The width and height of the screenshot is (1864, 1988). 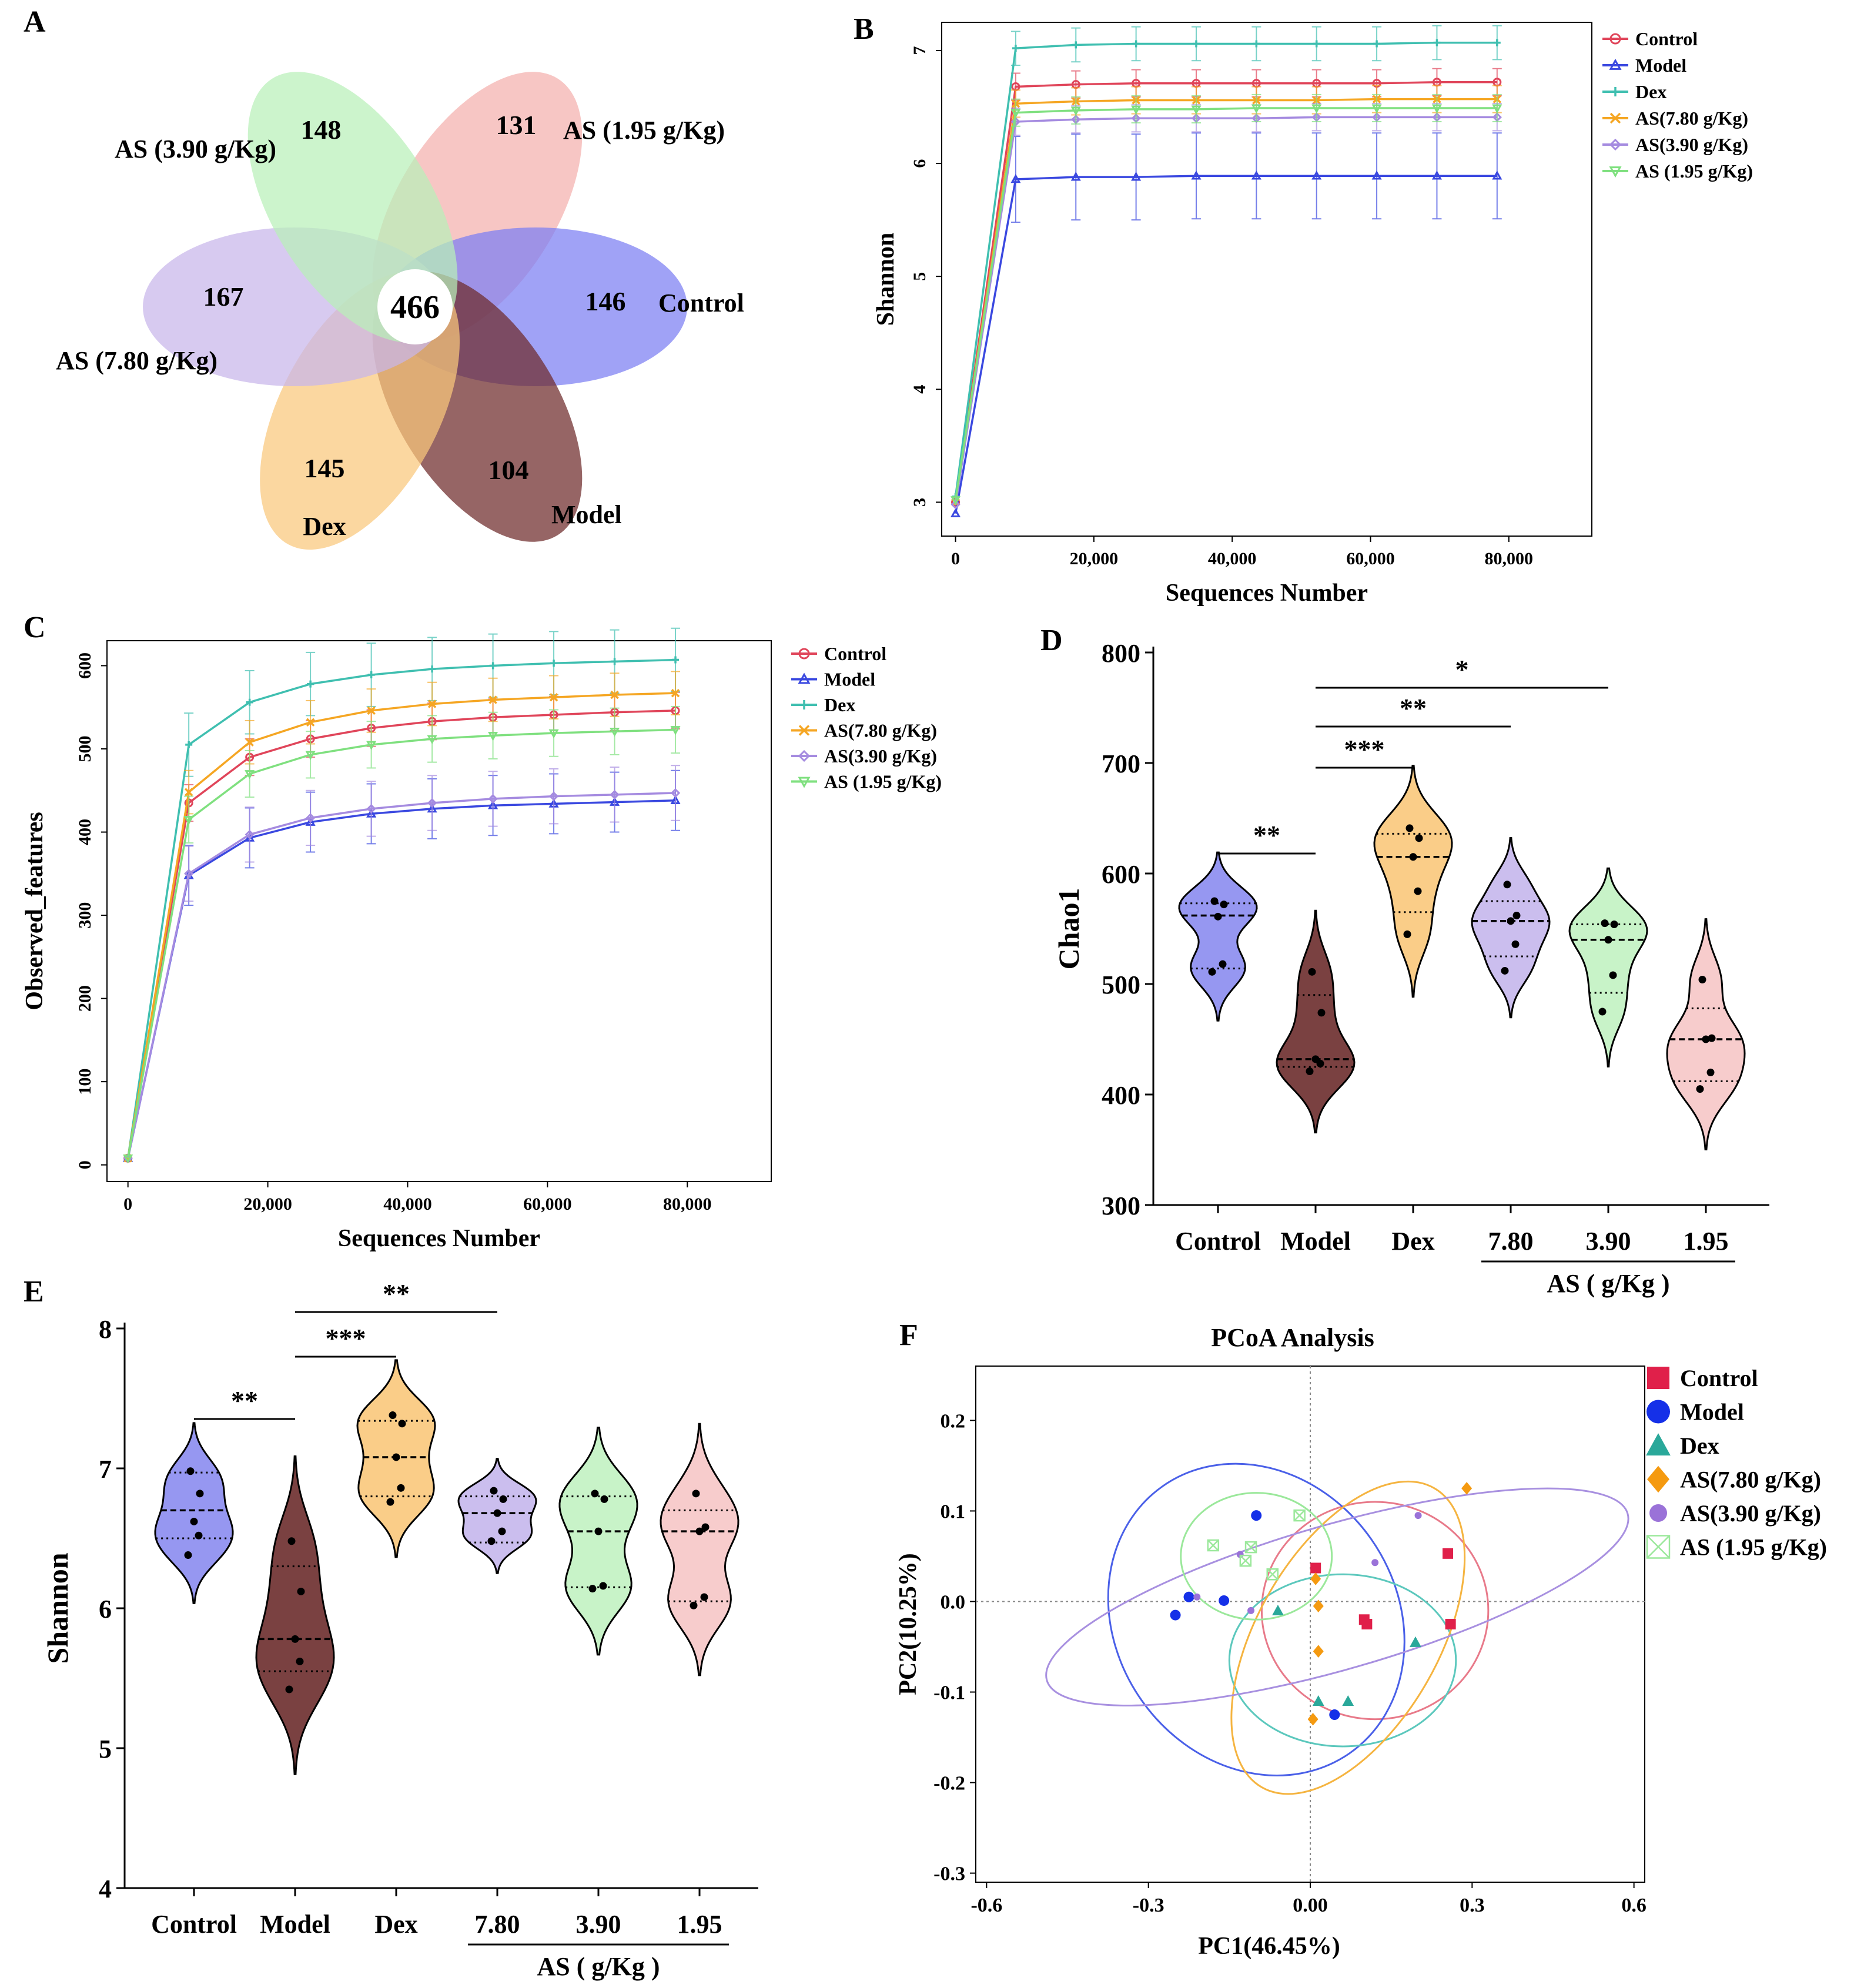 What do you see at coordinates (85, 915) in the screenshot?
I see `y-tick-label: 300` at bounding box center [85, 915].